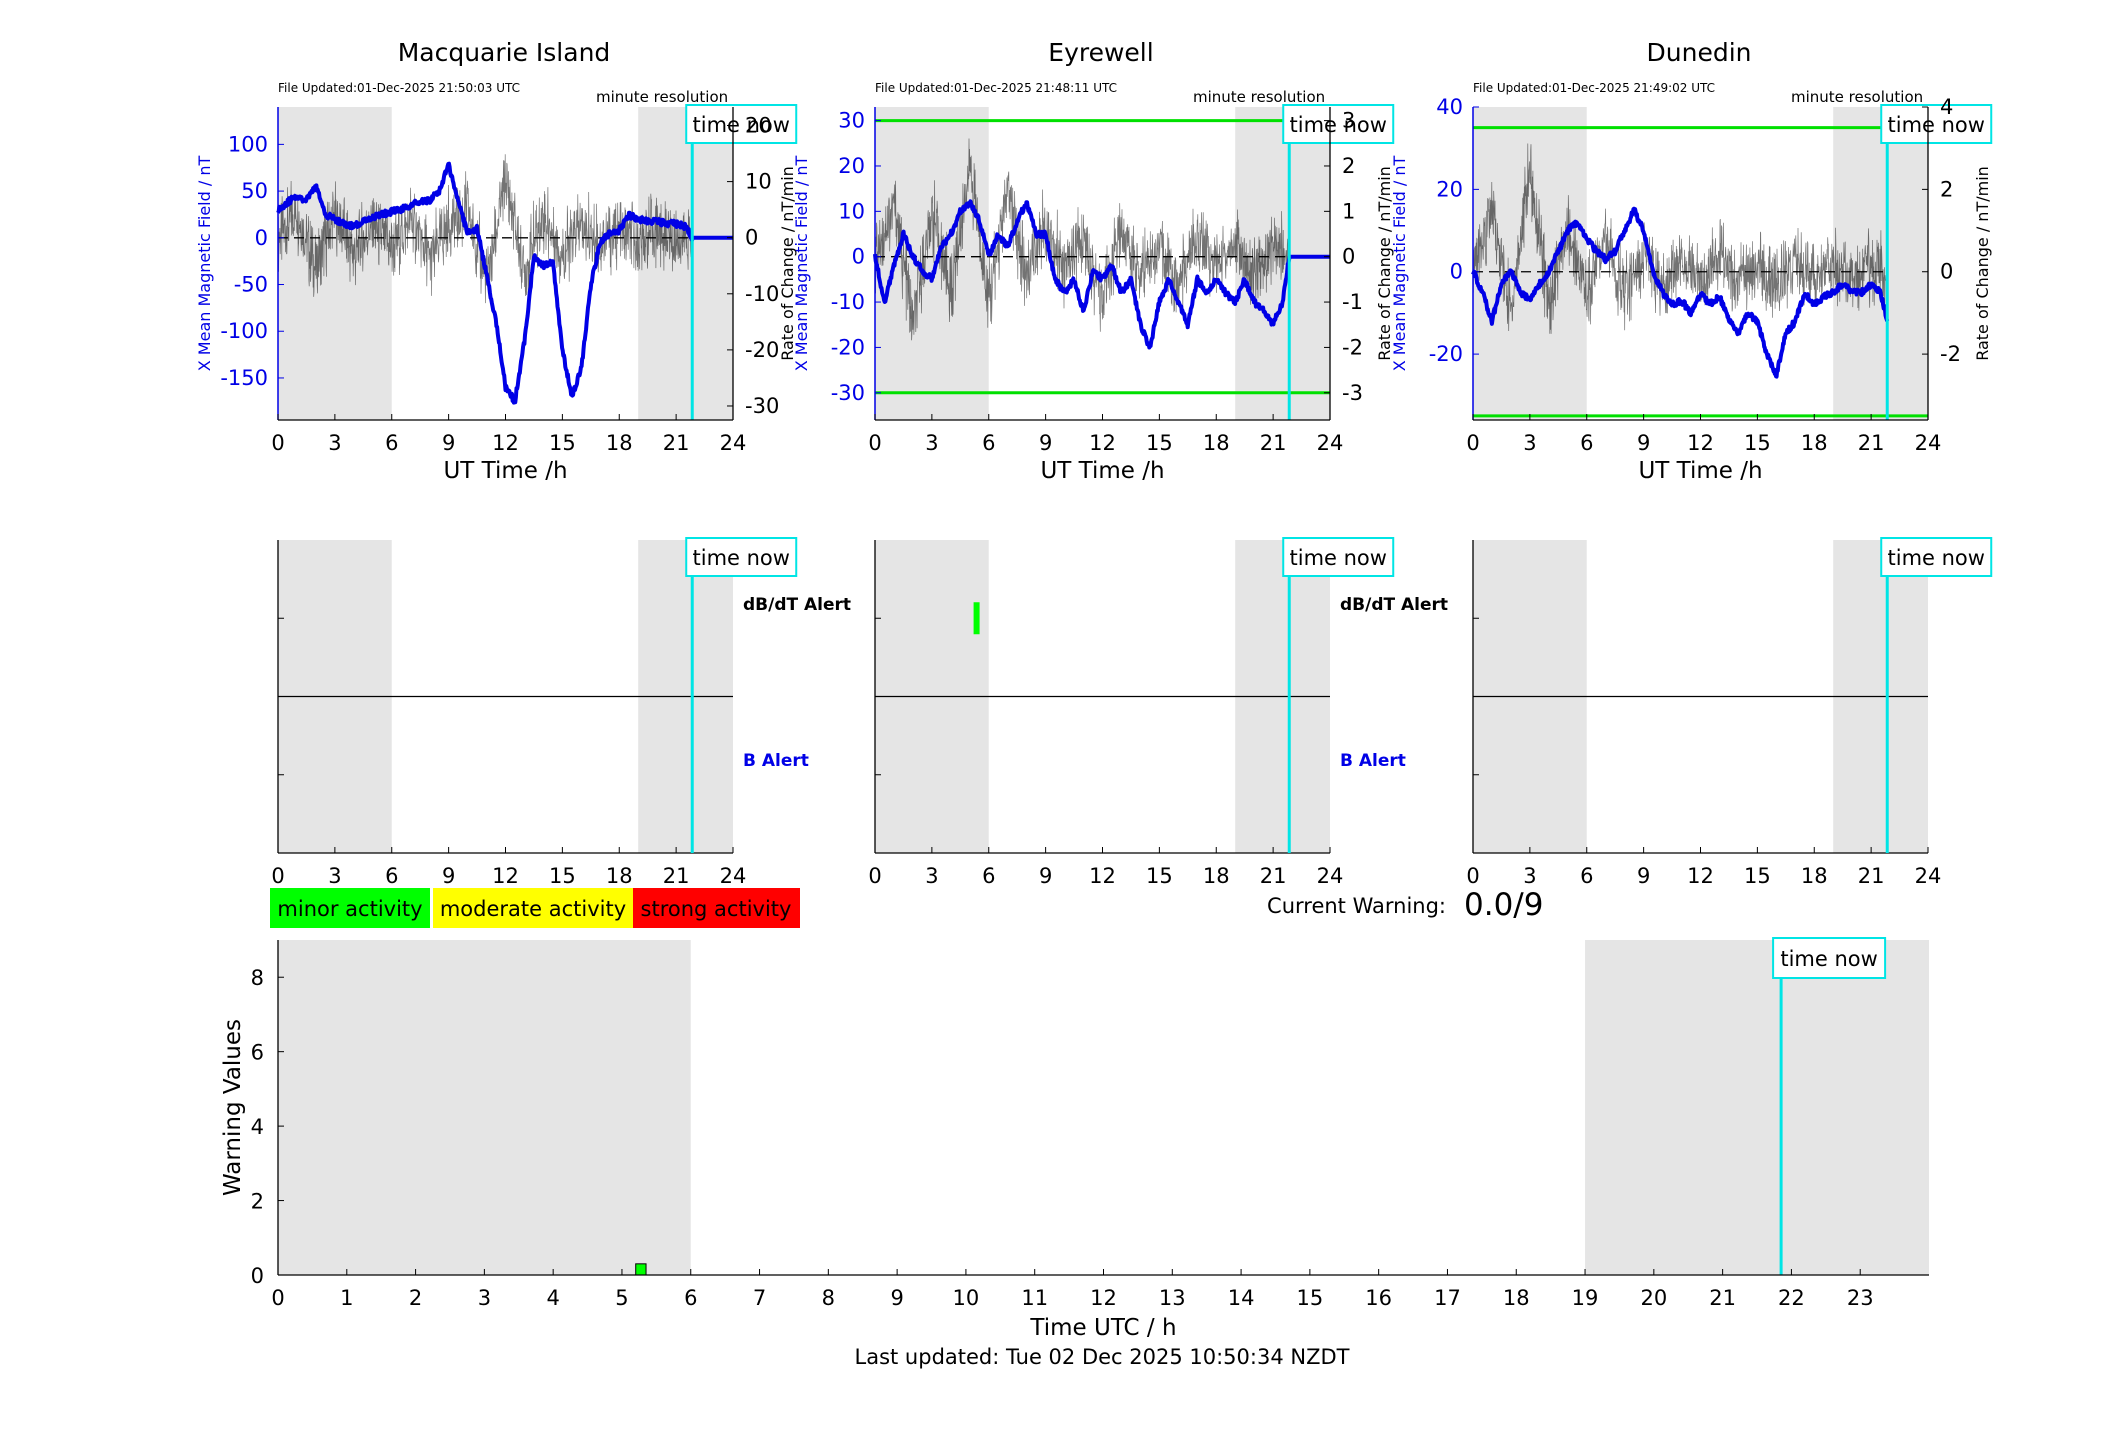 This screenshot has width=2117, height=1437. What do you see at coordinates (716, 909) in the screenshot?
I see `legend-strong-label: strong activity` at bounding box center [716, 909].